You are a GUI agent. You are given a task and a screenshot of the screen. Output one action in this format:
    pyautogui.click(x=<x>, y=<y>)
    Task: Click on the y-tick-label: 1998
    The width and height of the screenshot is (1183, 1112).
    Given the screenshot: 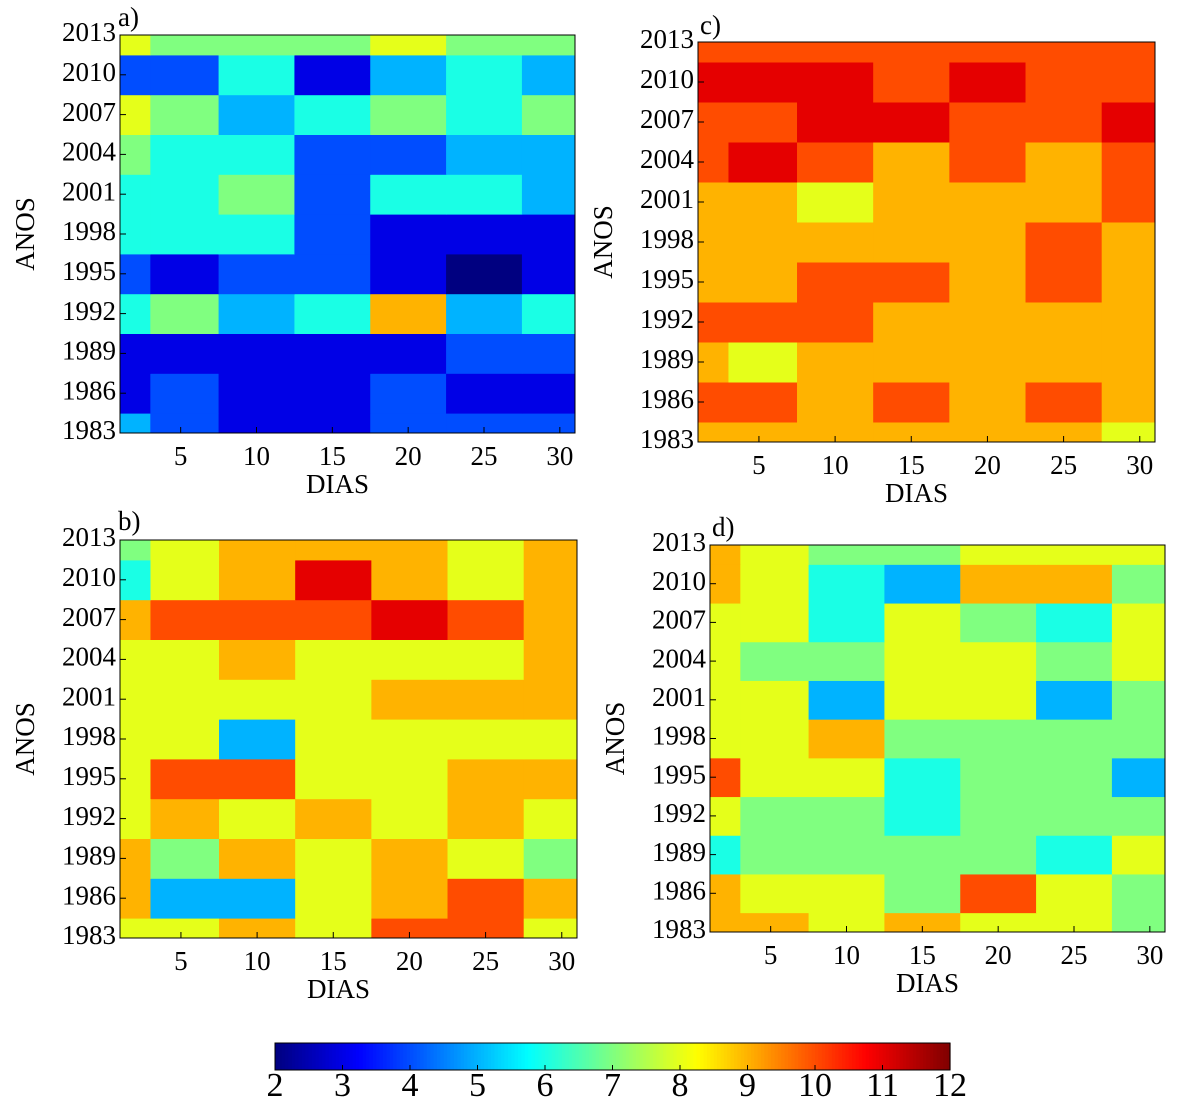 What is the action you would take?
    pyautogui.click(x=667, y=239)
    